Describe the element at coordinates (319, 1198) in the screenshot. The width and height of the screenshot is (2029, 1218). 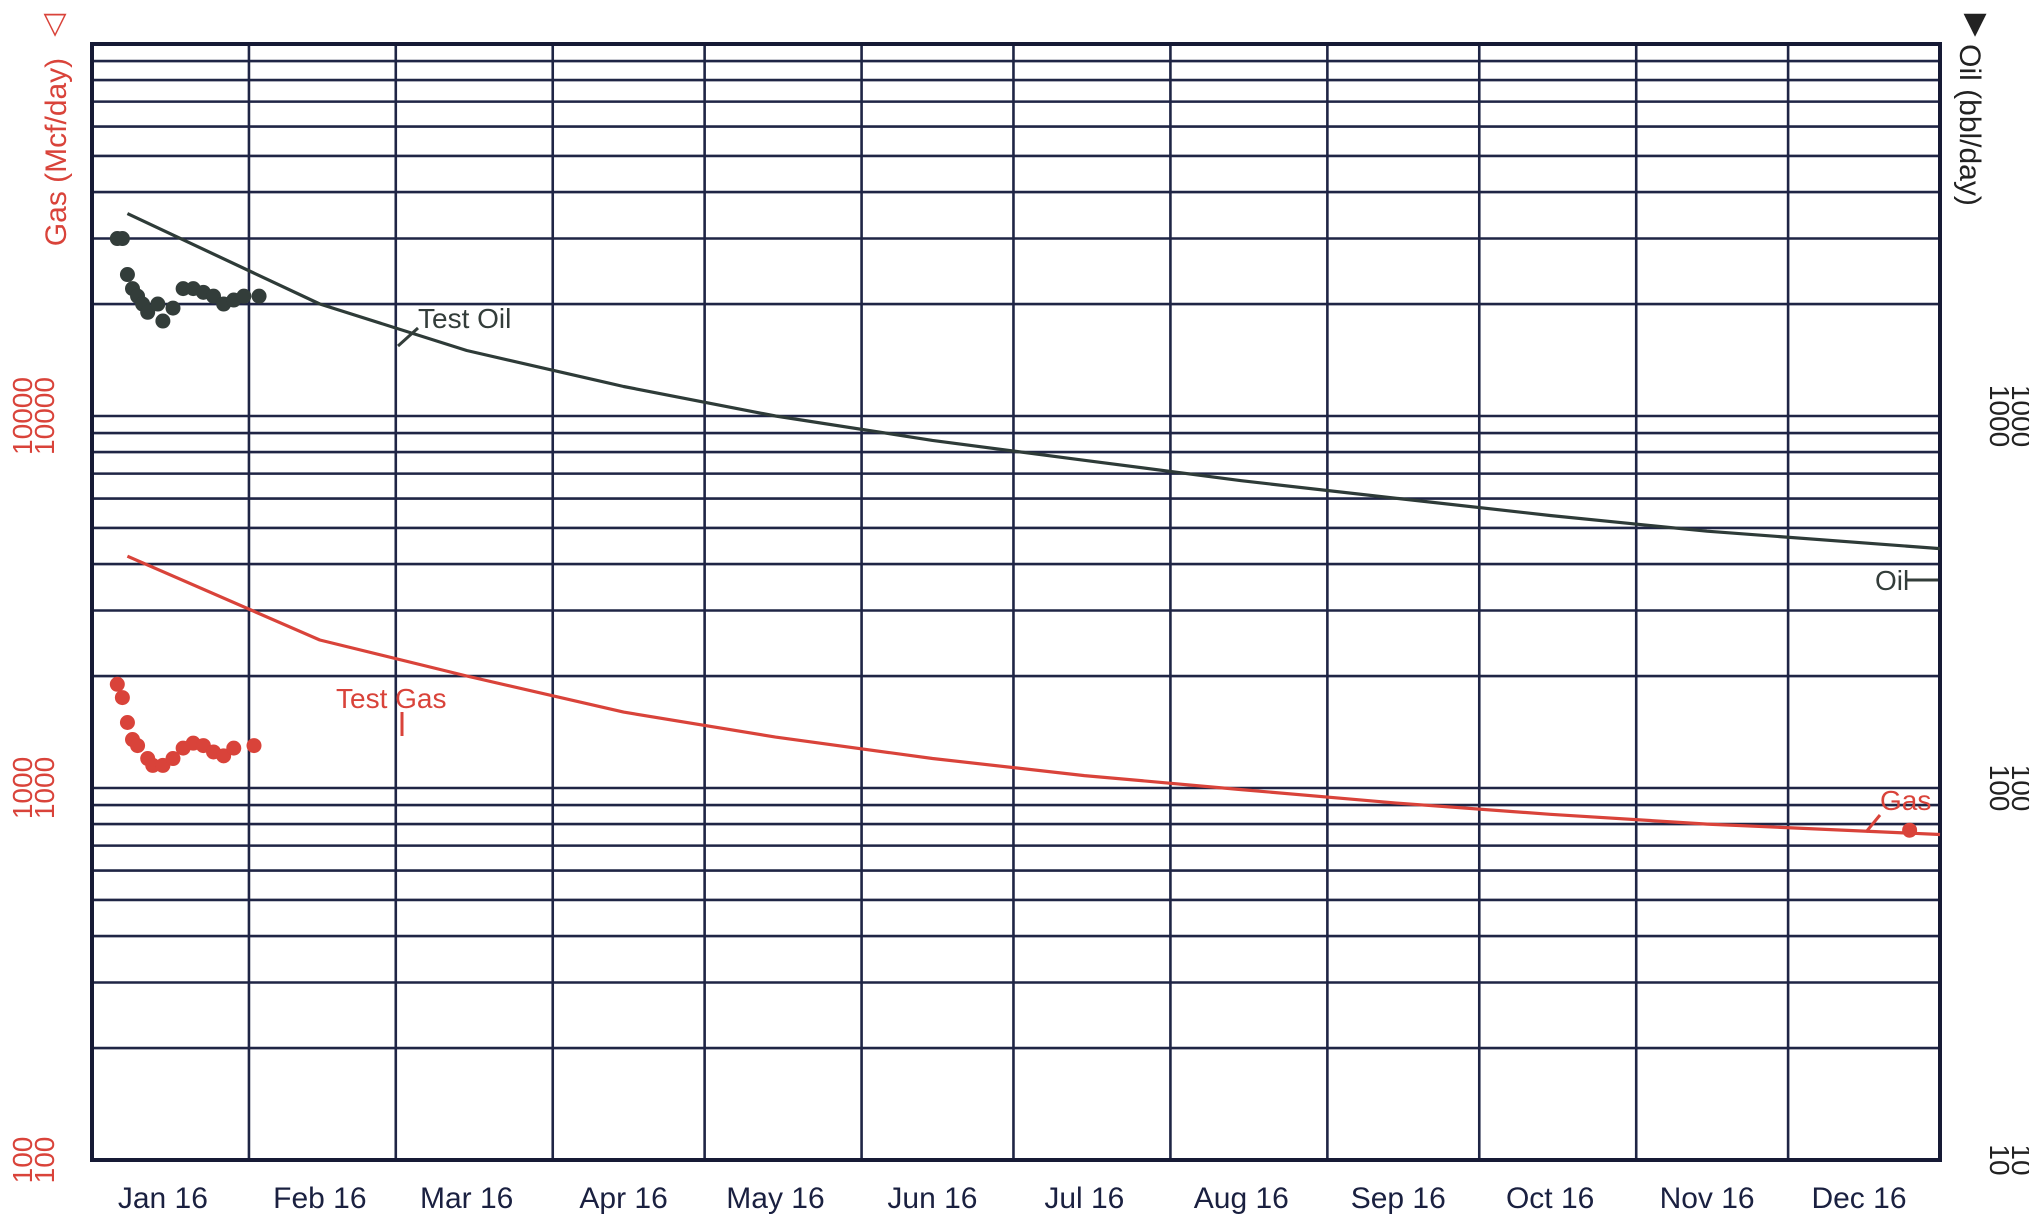
I see `x-tick-label: Feb 16` at that location.